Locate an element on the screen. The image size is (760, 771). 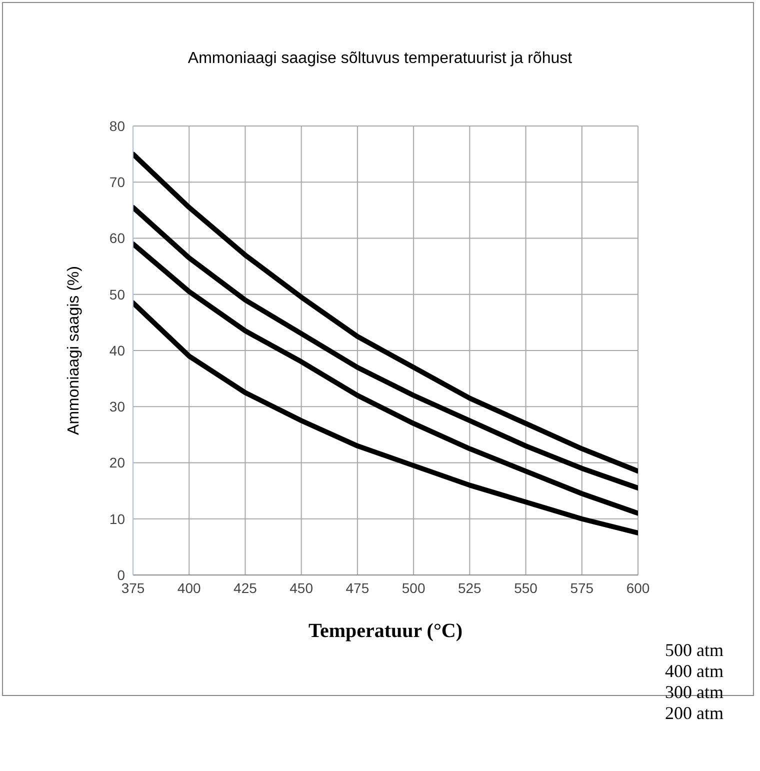
y-tick-label: 70 is located at coordinates (117, 182).